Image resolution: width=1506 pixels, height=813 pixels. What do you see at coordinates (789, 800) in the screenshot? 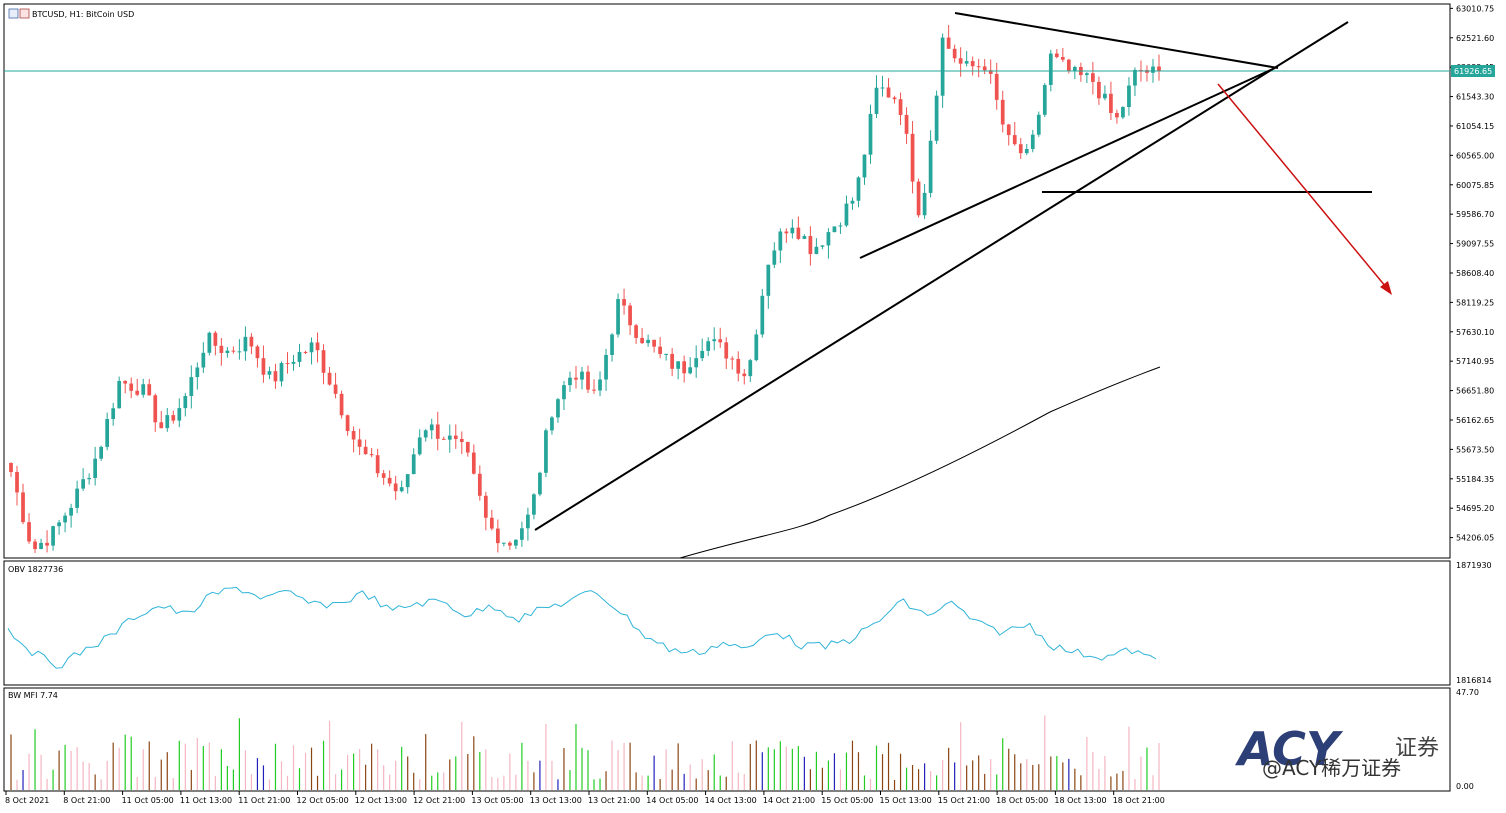
I see `time-tick-label: 14 Oct 21:00` at bounding box center [789, 800].